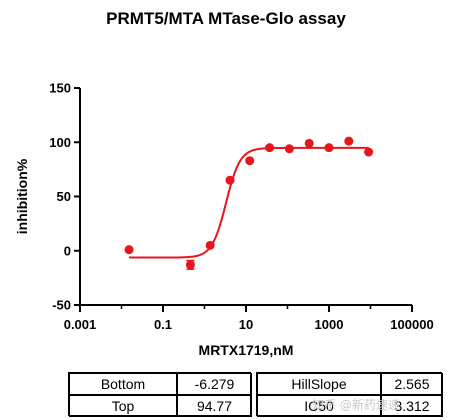 The width and height of the screenshot is (452, 420). I want to click on params-table-right: HillSlope 2.565 IC50 3.312, so click(349, 394).